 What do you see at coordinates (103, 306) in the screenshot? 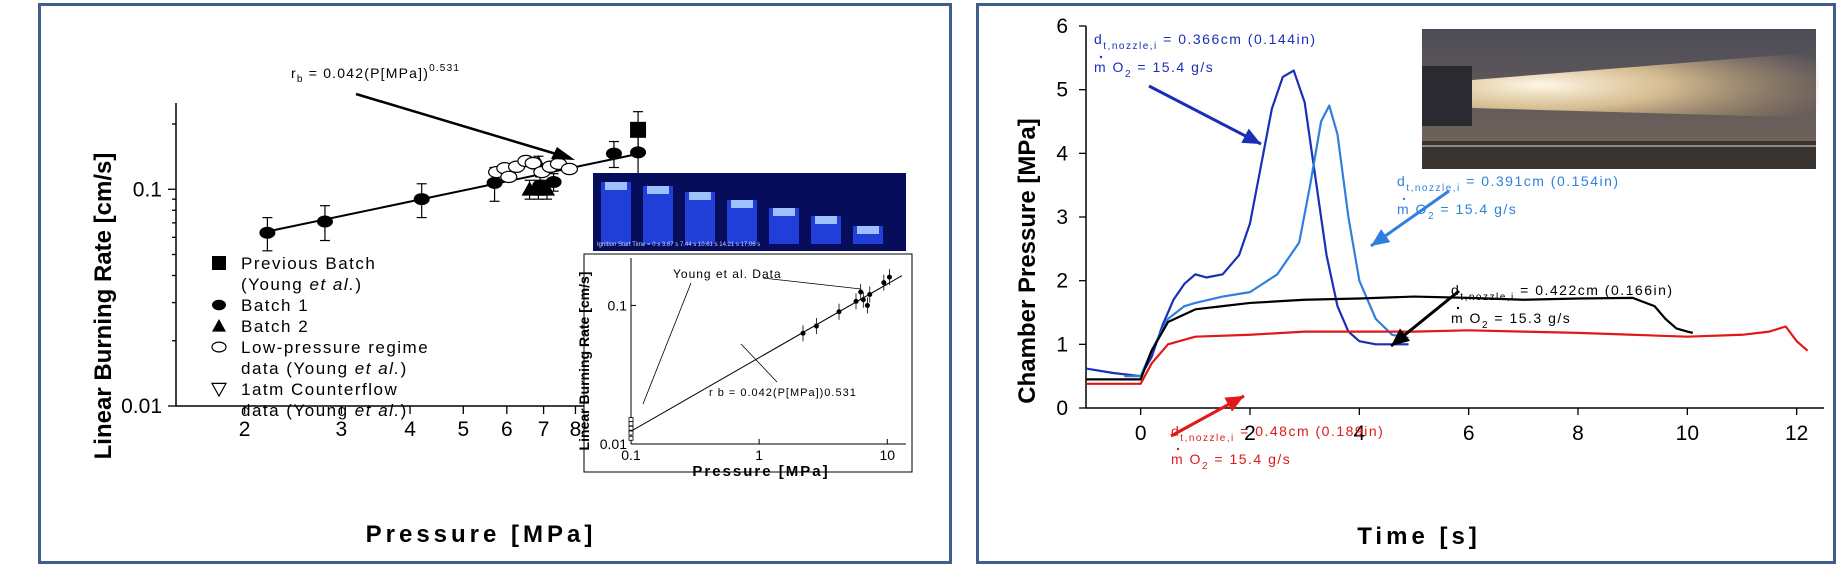
I see `y-axis-title: Linear Burning Rate [cm/s]` at bounding box center [103, 306].